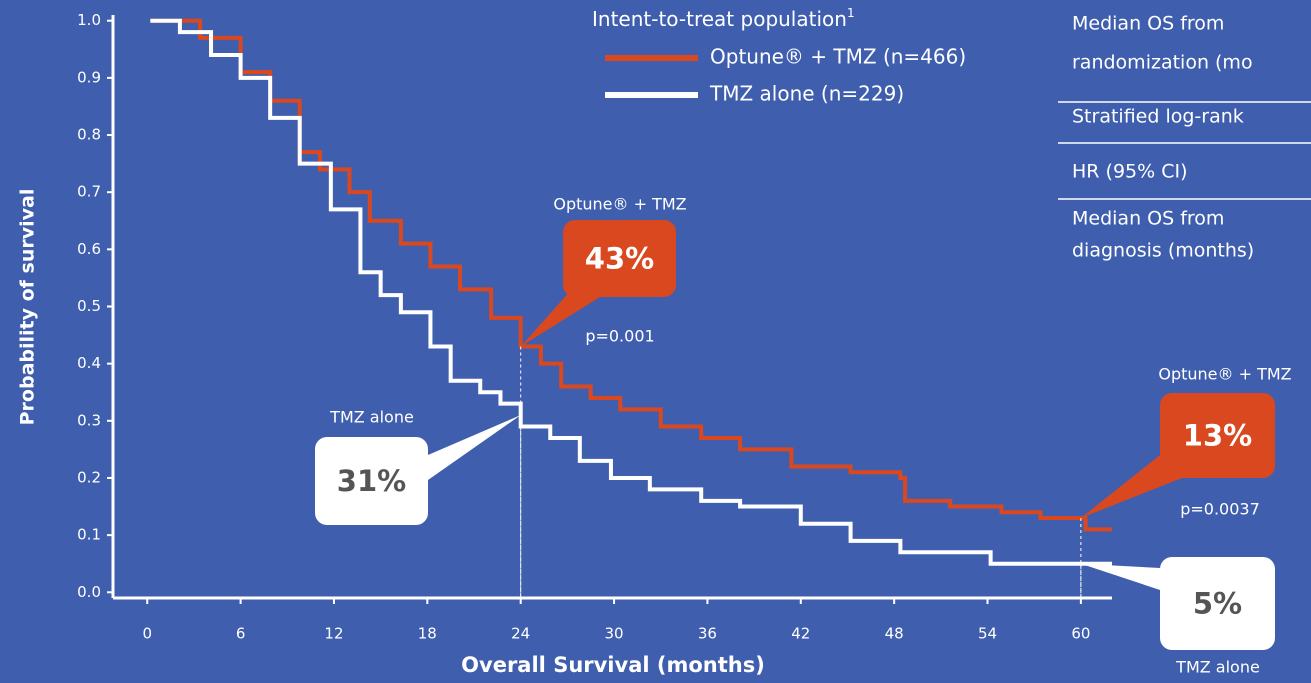  What do you see at coordinates (1080, 634) in the screenshot?
I see `x-tick-label: 60` at bounding box center [1080, 634].